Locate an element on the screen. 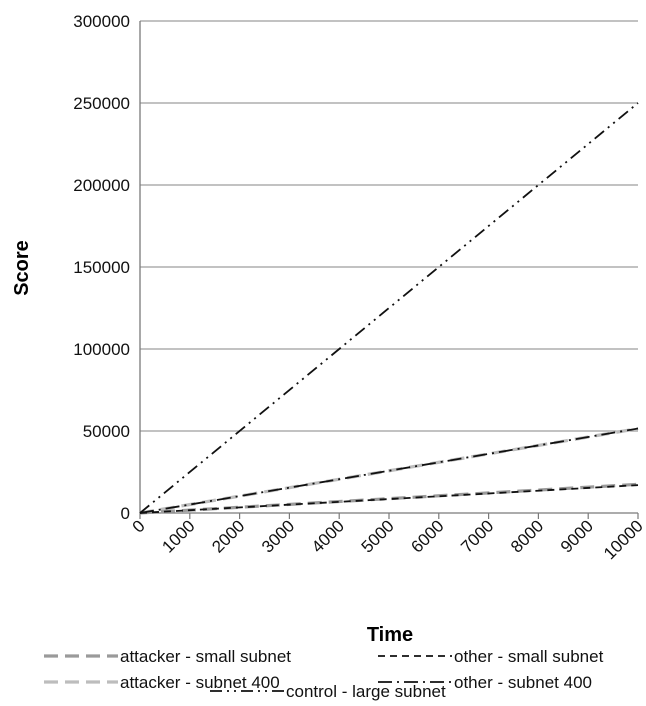 The height and width of the screenshot is (706, 646). y-tick-label: 0 is located at coordinates (125, 513).